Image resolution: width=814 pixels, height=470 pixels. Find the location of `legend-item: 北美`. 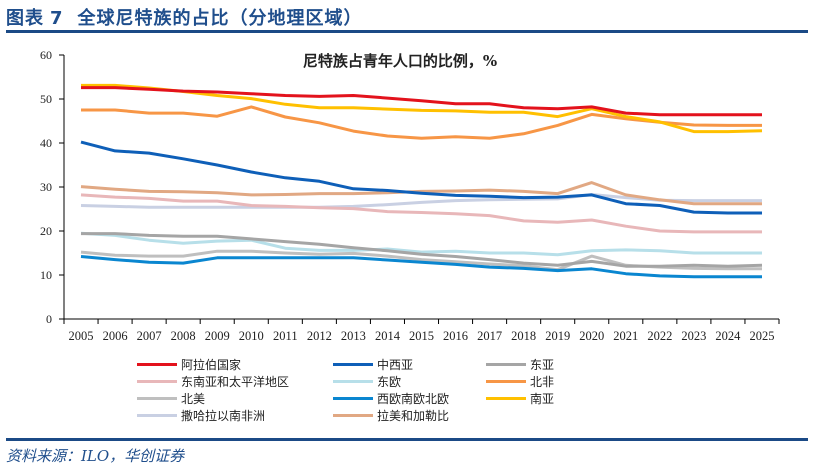

legend-item: 北美 is located at coordinates (171, 398).